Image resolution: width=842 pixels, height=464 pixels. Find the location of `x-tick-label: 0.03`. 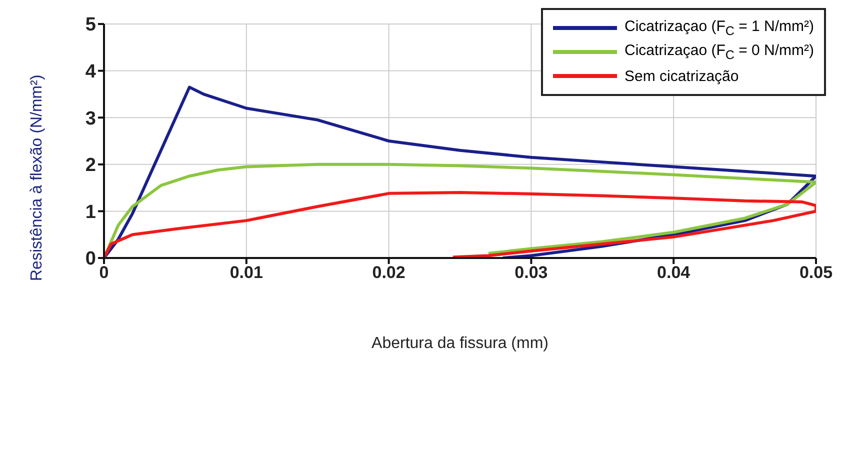

x-tick-label: 0.03 is located at coordinates (531, 272).